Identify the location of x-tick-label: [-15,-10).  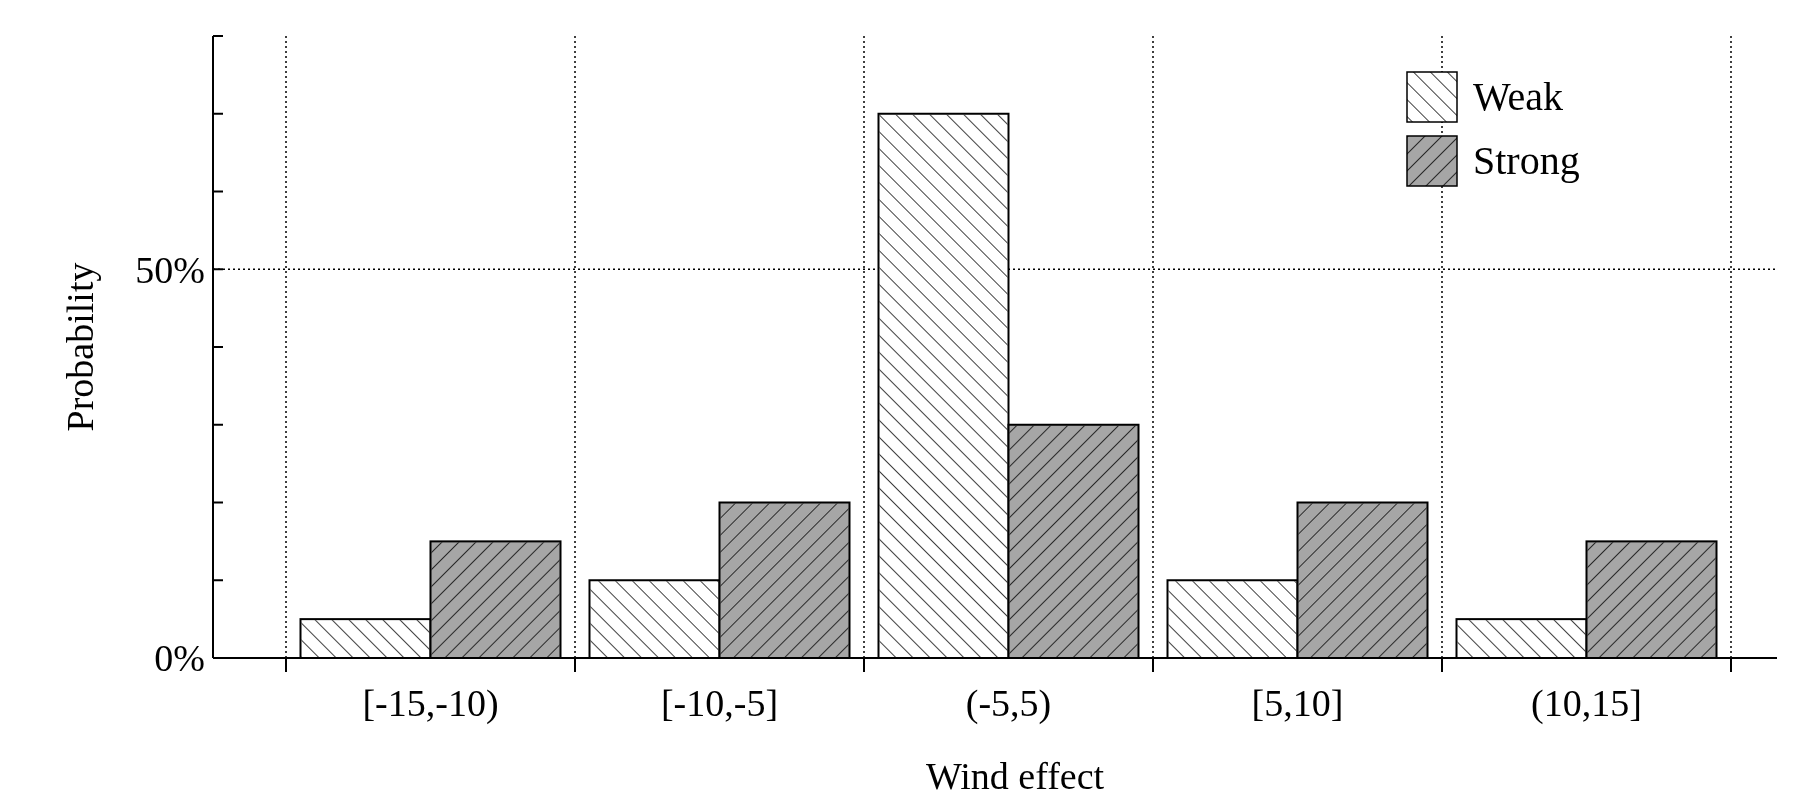
(430, 703).